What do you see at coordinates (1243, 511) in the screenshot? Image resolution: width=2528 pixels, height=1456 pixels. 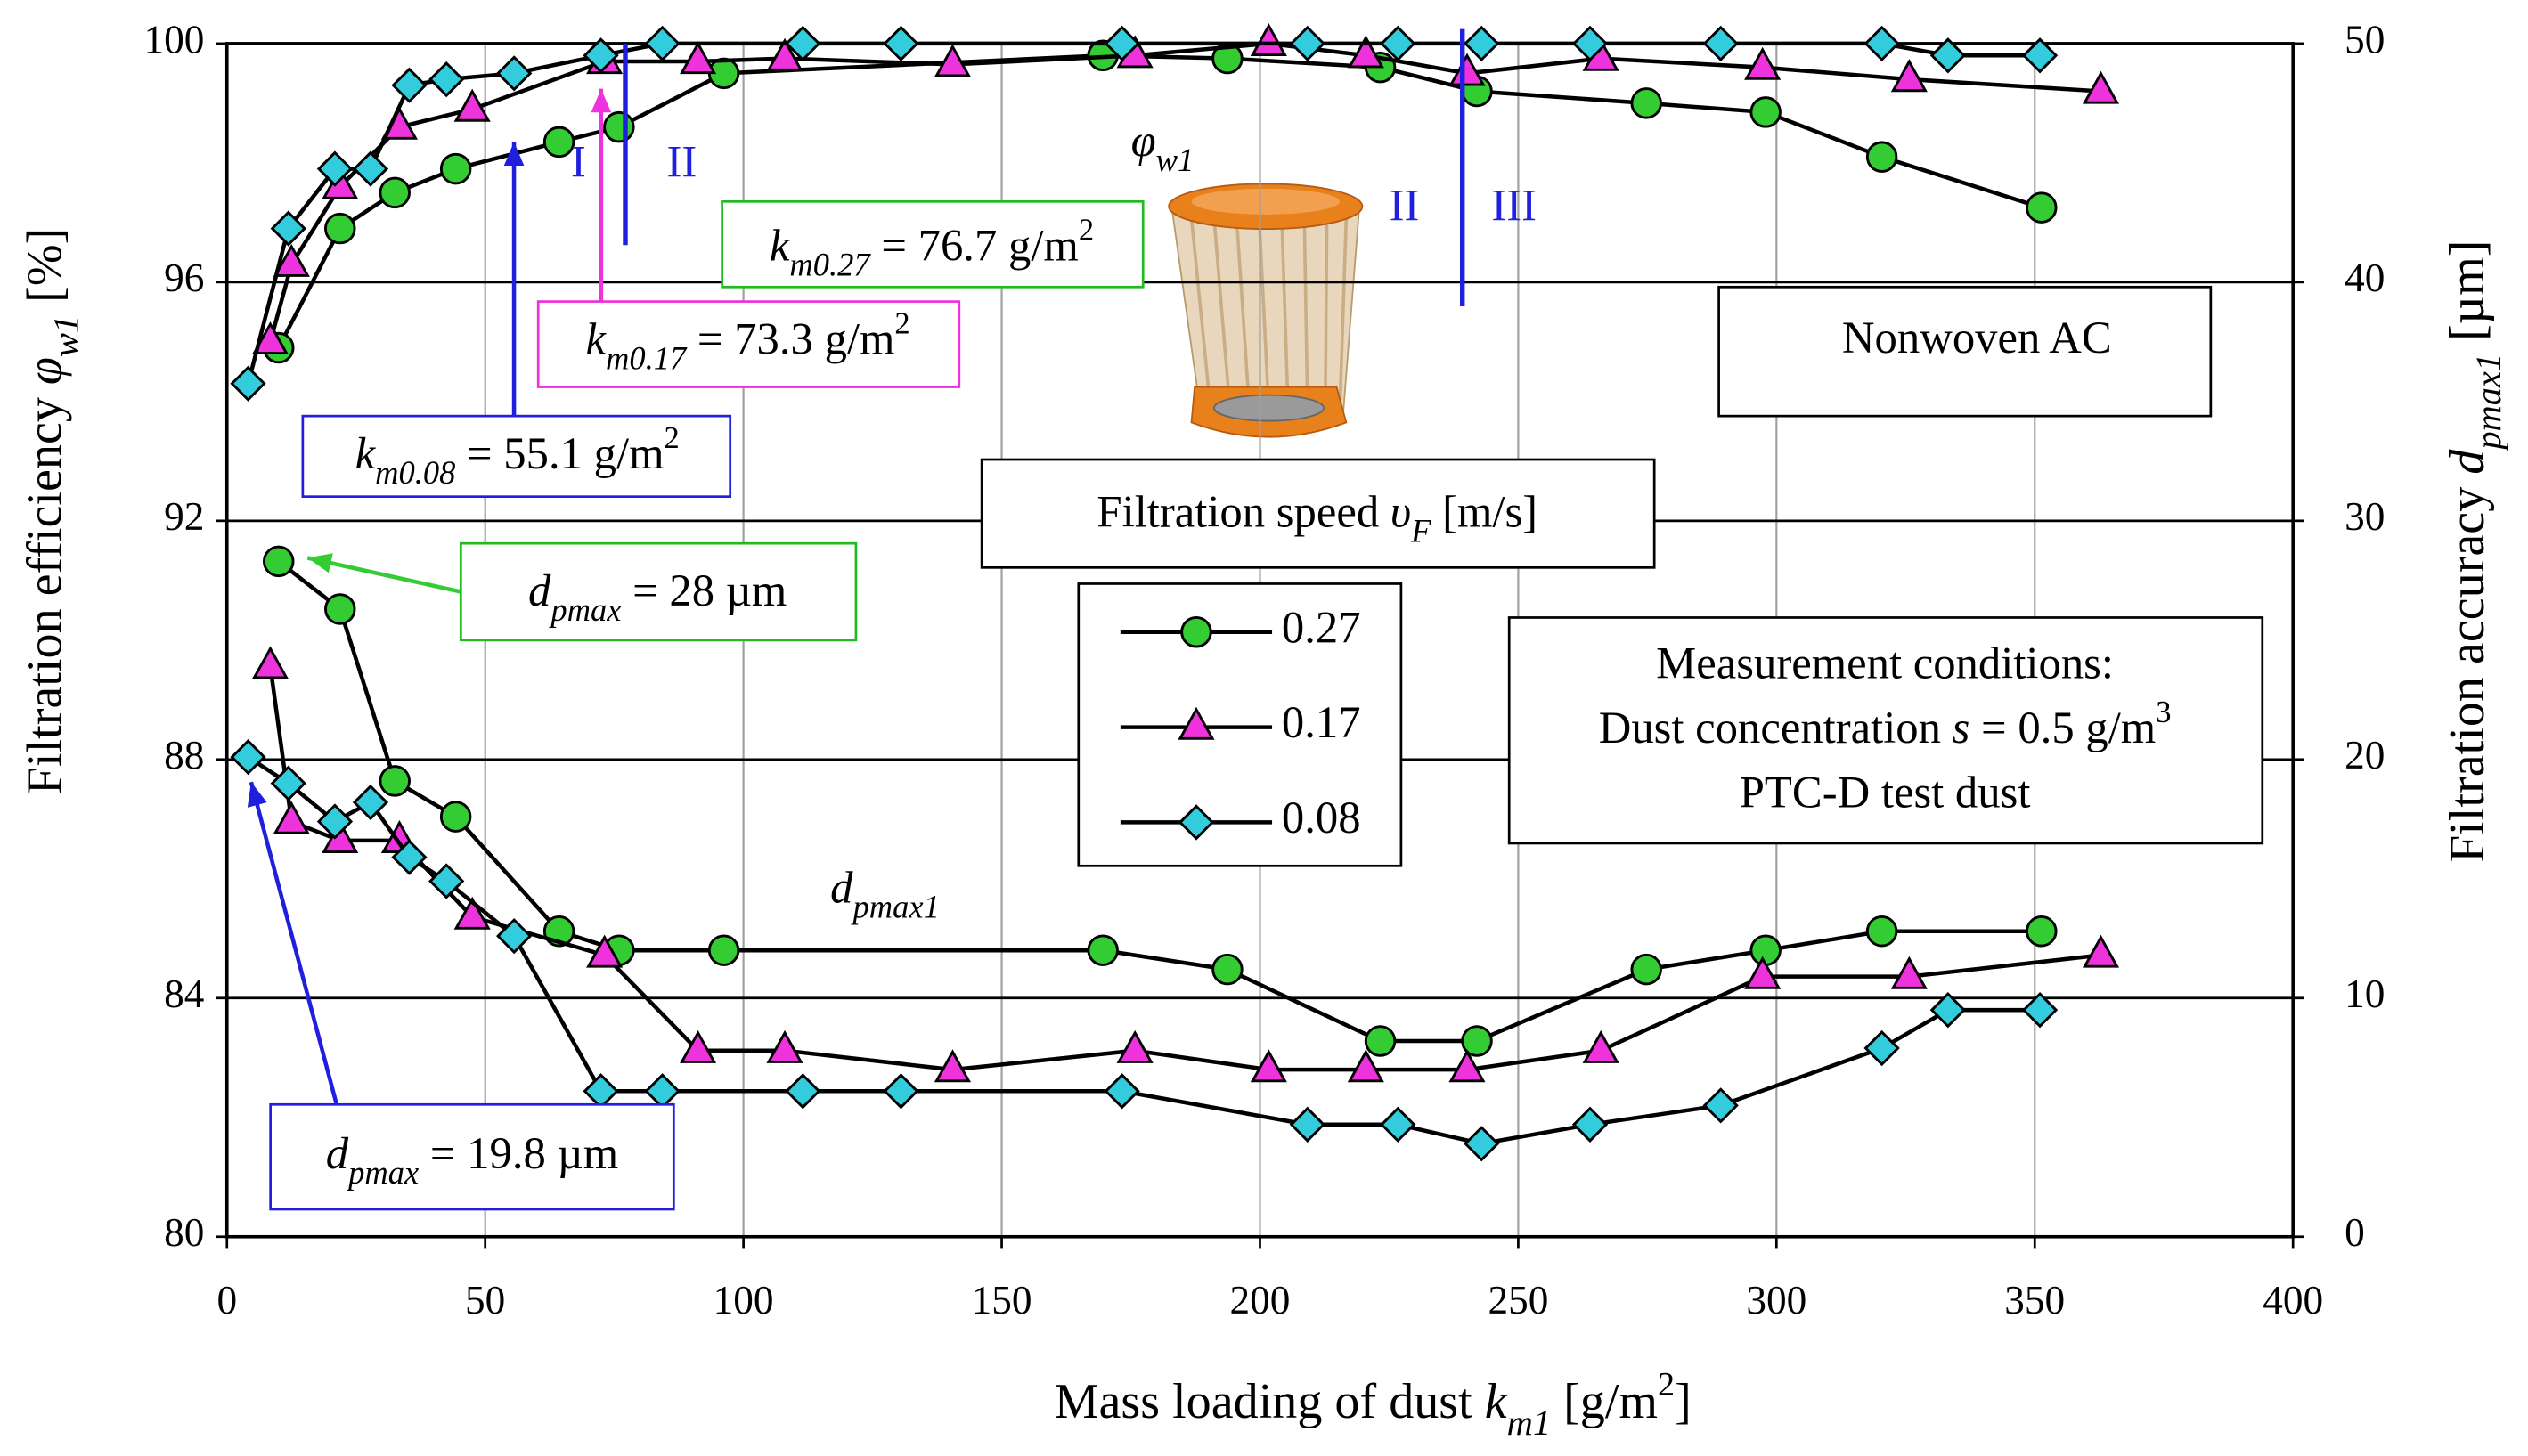 I see `text-segment: Filtration speed` at bounding box center [1243, 511].